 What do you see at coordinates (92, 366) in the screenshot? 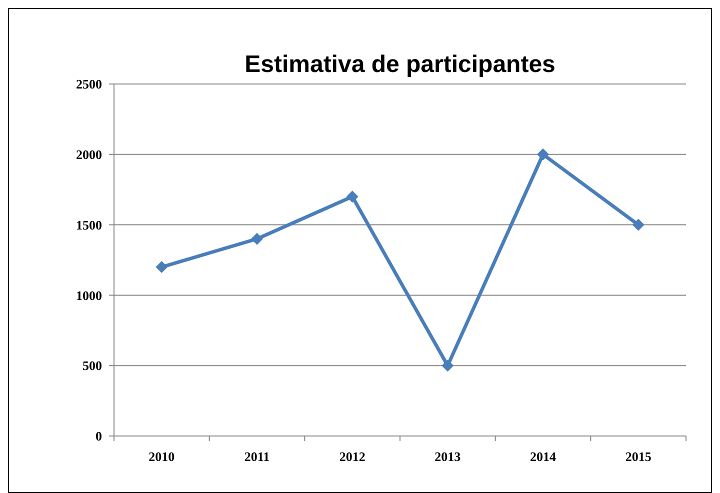
I see `y-tick-label: 500` at bounding box center [92, 366].